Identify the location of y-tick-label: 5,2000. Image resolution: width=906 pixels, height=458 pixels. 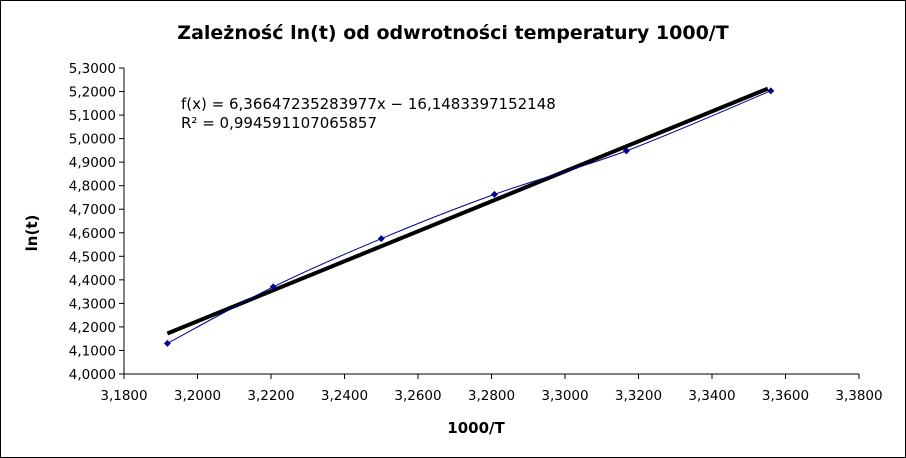
(92, 93).